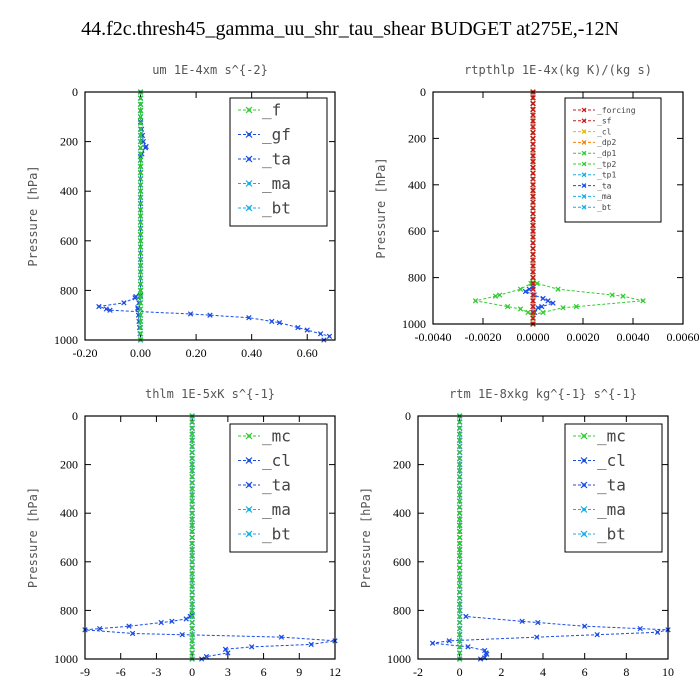 The width and height of the screenshot is (700, 700). What do you see at coordinates (140, 353) in the screenshot?
I see `x-tick-label: 0.00` at bounding box center [140, 353].